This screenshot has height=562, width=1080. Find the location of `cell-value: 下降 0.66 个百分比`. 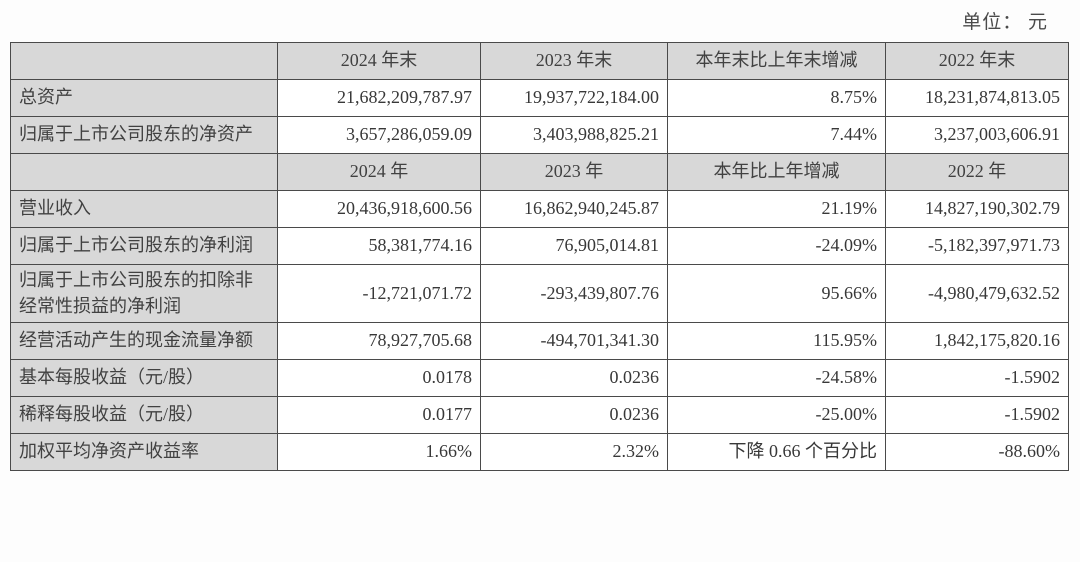

cell-value: 下降 0.66 个百分比 is located at coordinates (776, 452).